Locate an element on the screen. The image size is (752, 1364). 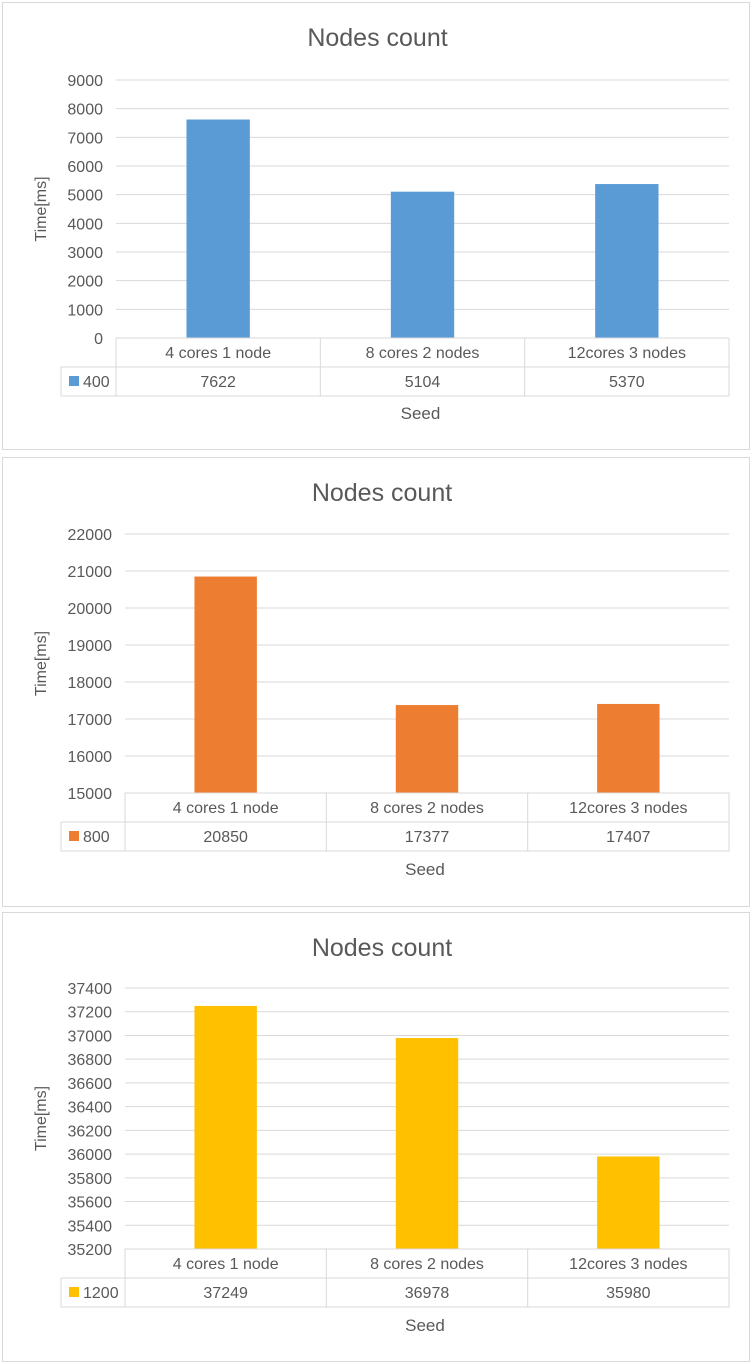
y-tick-label: 7000 is located at coordinates (85, 138).